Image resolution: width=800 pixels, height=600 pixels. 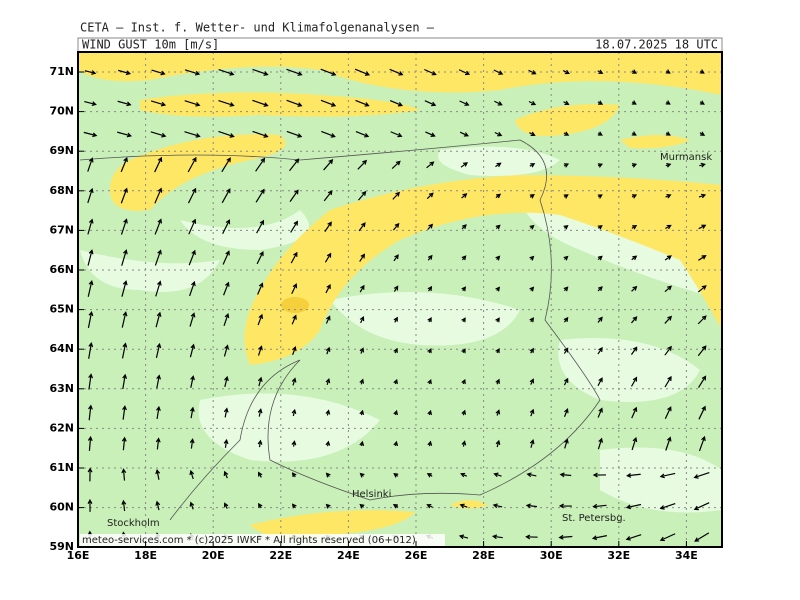 I want to click on latitude-label: 59N, so click(x=61, y=546).